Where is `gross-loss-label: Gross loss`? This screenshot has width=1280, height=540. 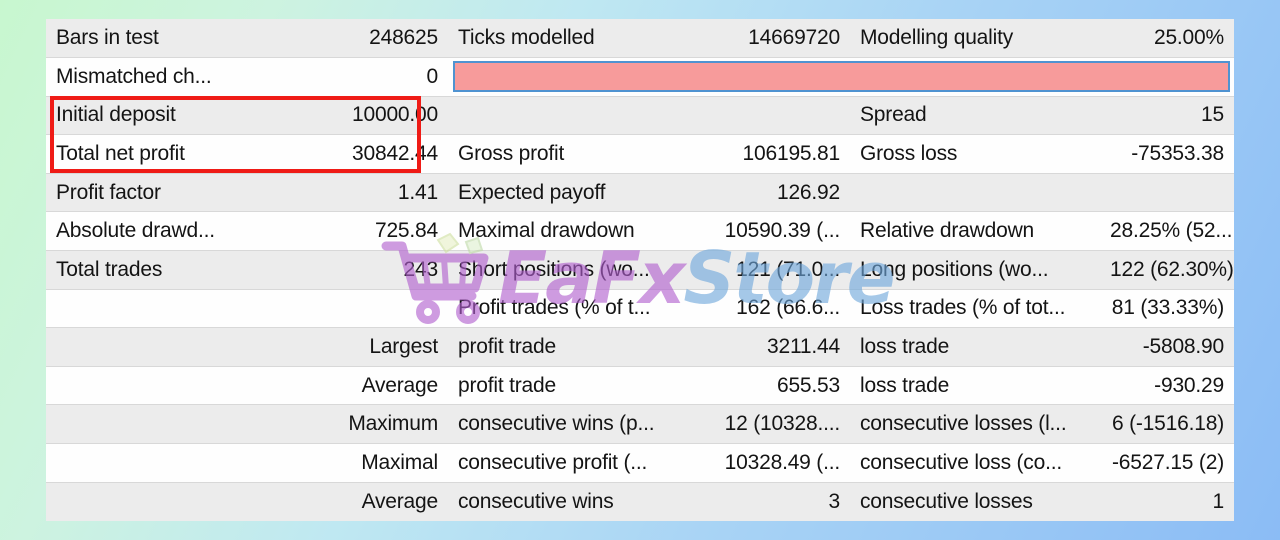 gross-loss-label: Gross loss is located at coordinates (975, 154).